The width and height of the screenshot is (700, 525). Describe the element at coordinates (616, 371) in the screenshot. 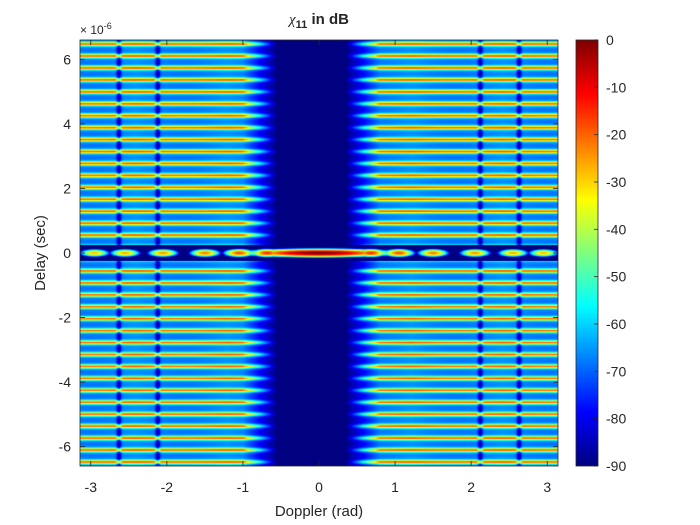

I see `colorbar-tick-label: -70` at that location.